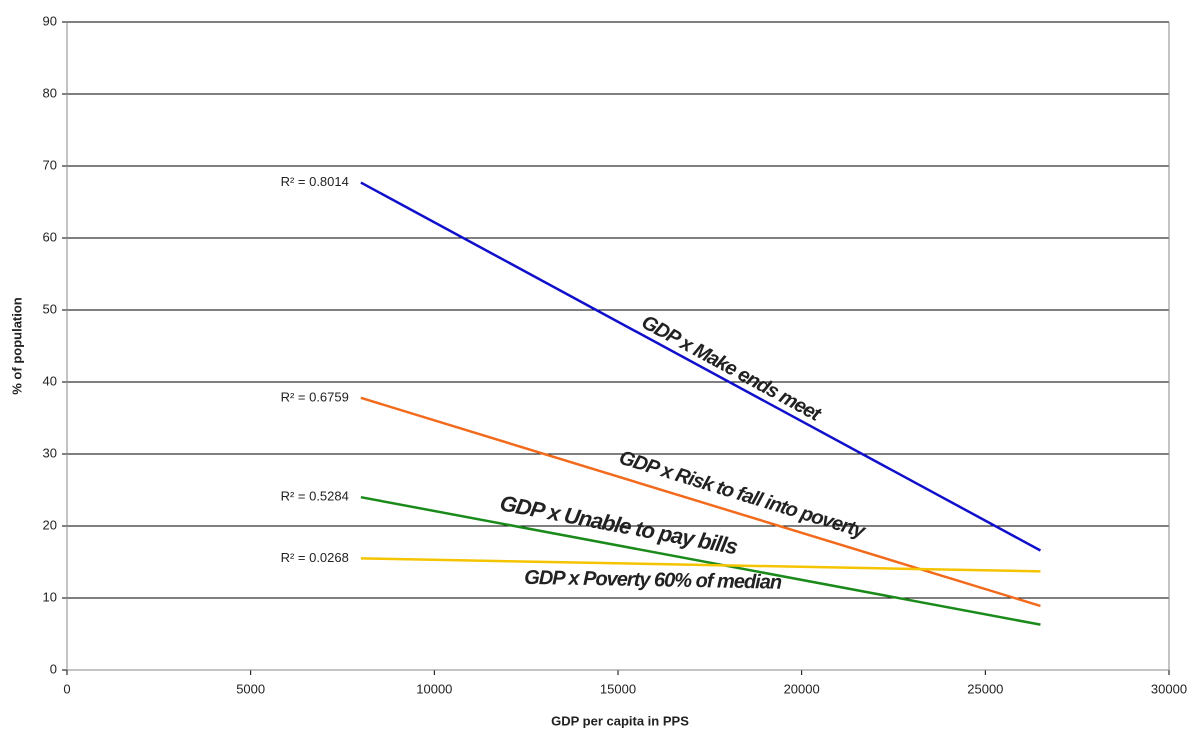  What do you see at coordinates (53, 668) in the screenshot?
I see `y-tick-label: 0` at bounding box center [53, 668].